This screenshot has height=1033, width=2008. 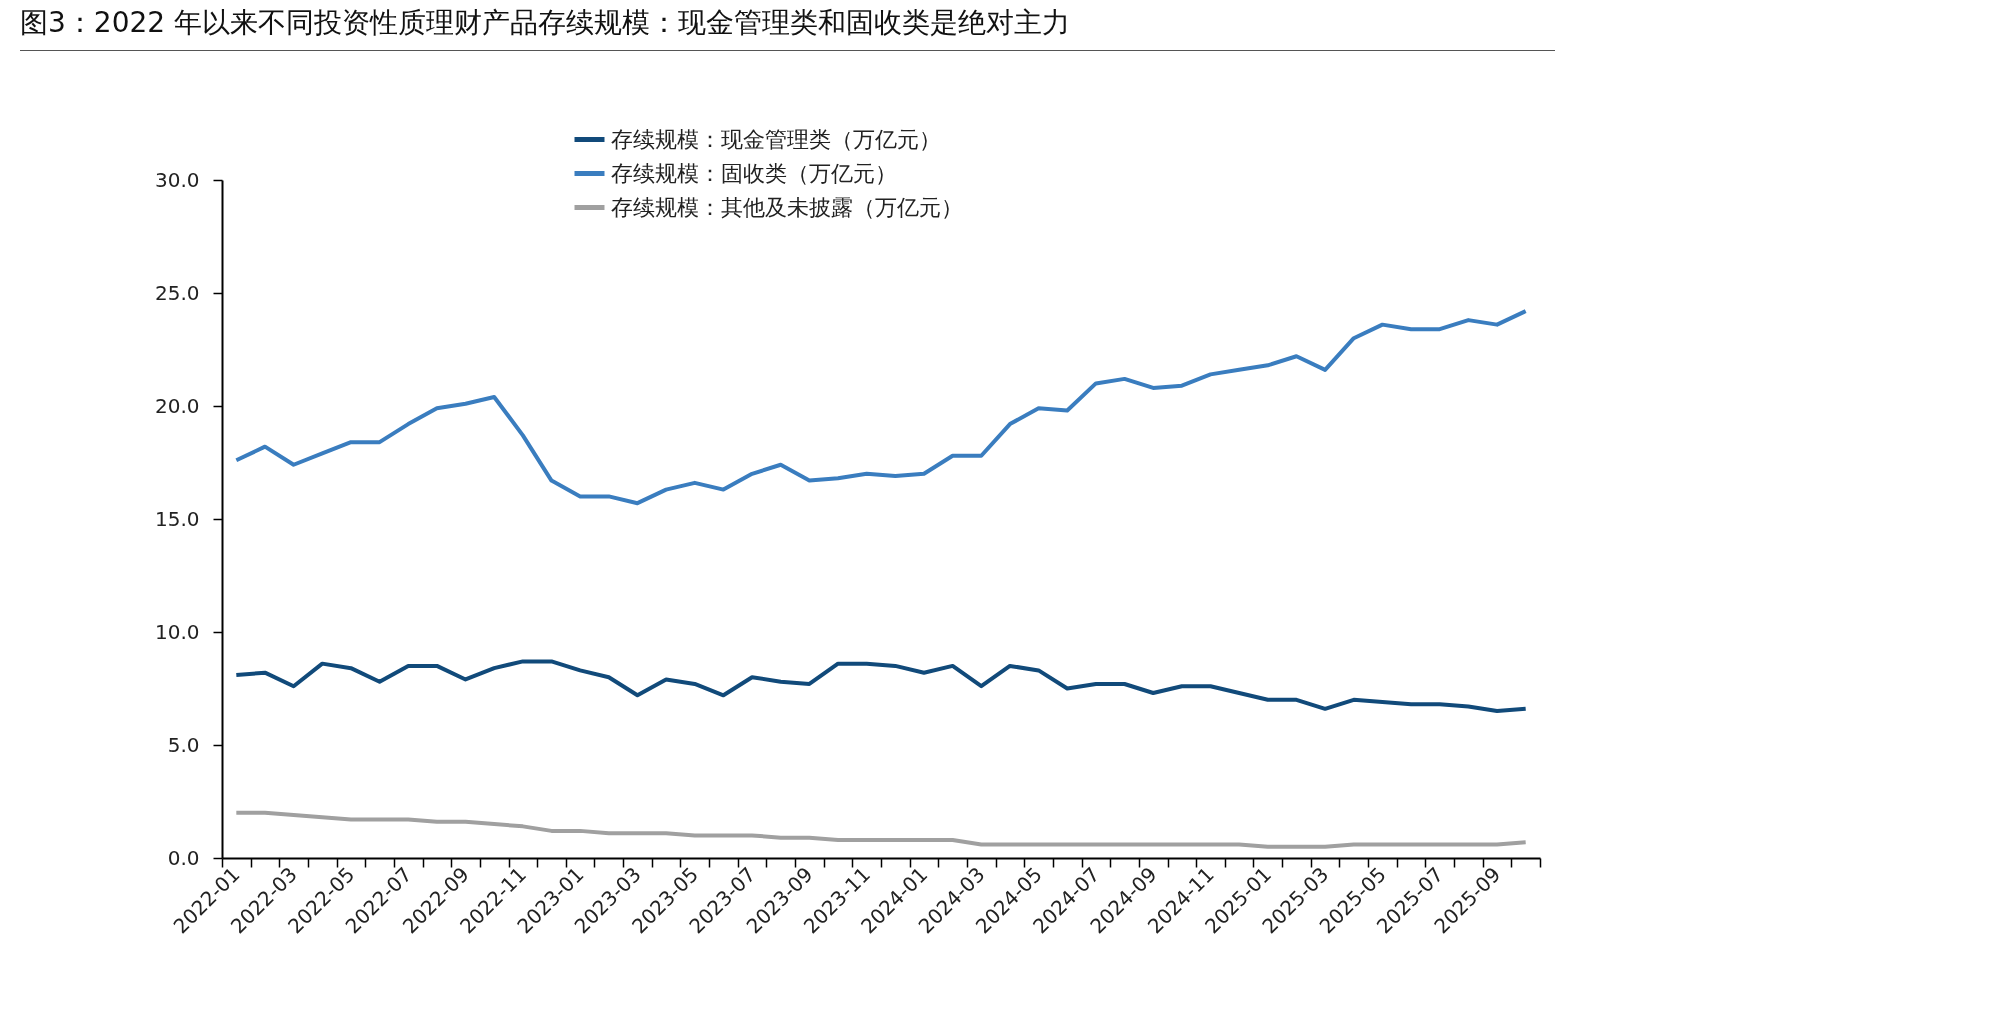 What do you see at coordinates (787, 27) in the screenshot?
I see `chart-title: 图3：2022 年以来不同投资性质理财产品存续规模：现金管理类和固收类是绝对主力` at bounding box center [787, 27].